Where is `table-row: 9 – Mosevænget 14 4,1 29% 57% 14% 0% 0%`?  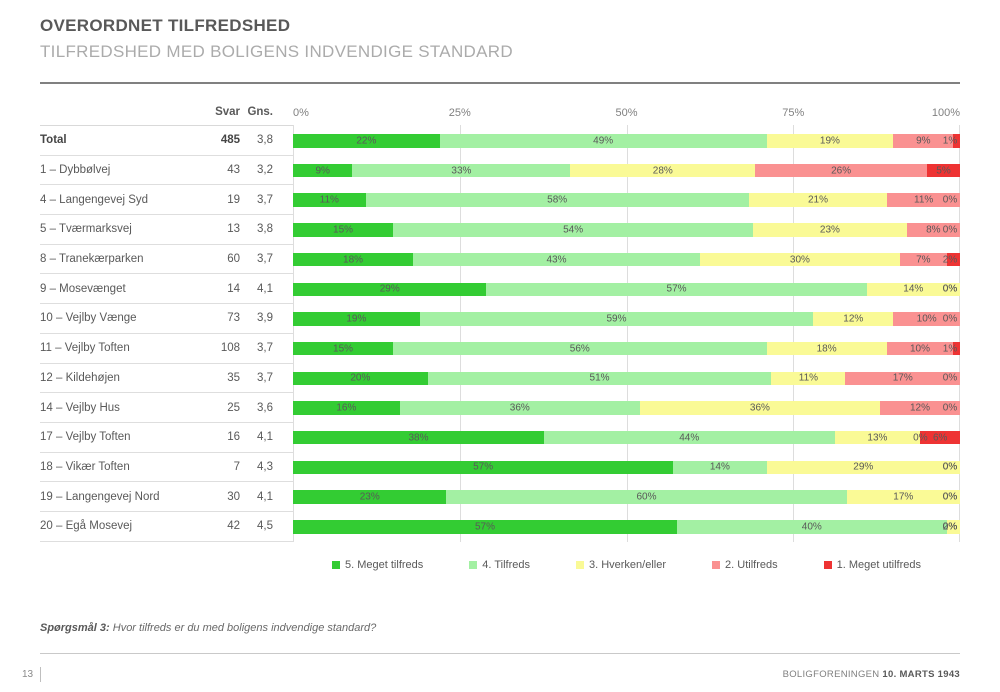
table-row: 9 – Mosevænget 14 4,1 29% 57% 14% 0% 0% is located at coordinates (500, 289).